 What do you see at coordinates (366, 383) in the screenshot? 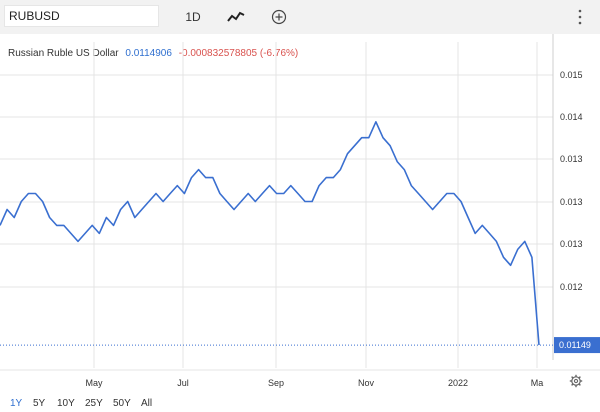
I see `x-tick-label: Nov` at bounding box center [366, 383].